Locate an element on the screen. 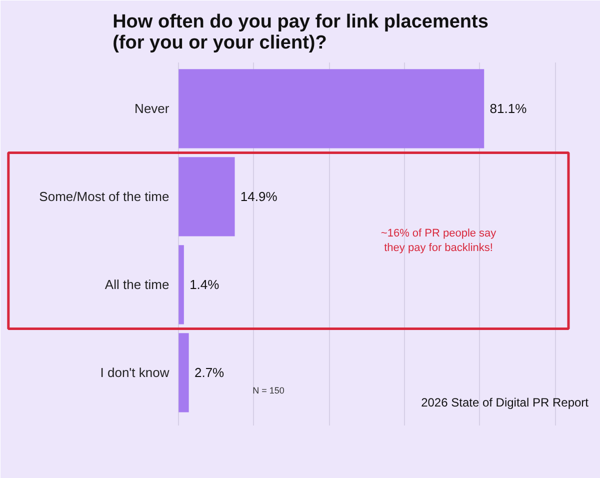 This screenshot has height=478, width=600. annotation: 2026 State of Digital PR Report is located at coordinates (505, 403).